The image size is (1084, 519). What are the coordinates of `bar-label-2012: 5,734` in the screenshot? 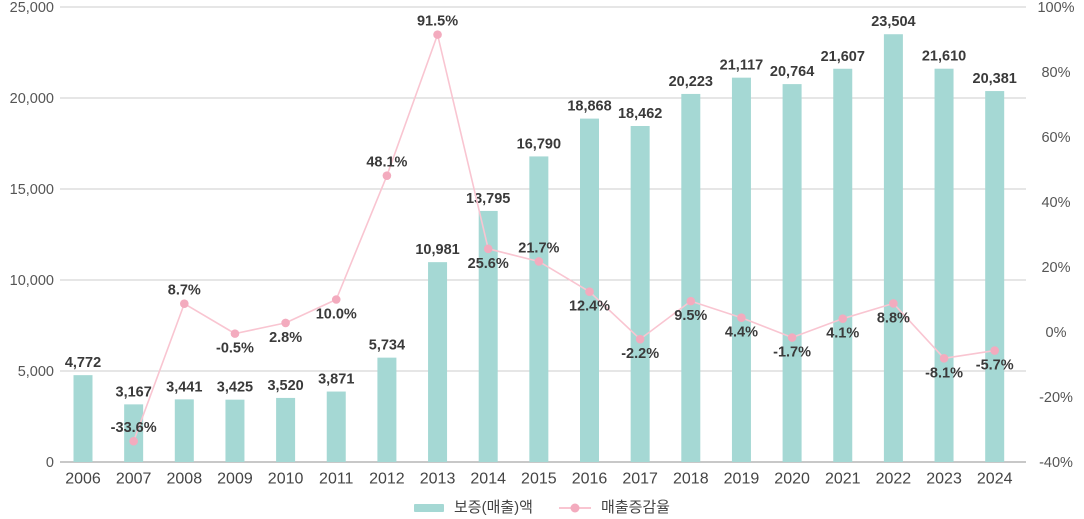 It's located at (387, 346).